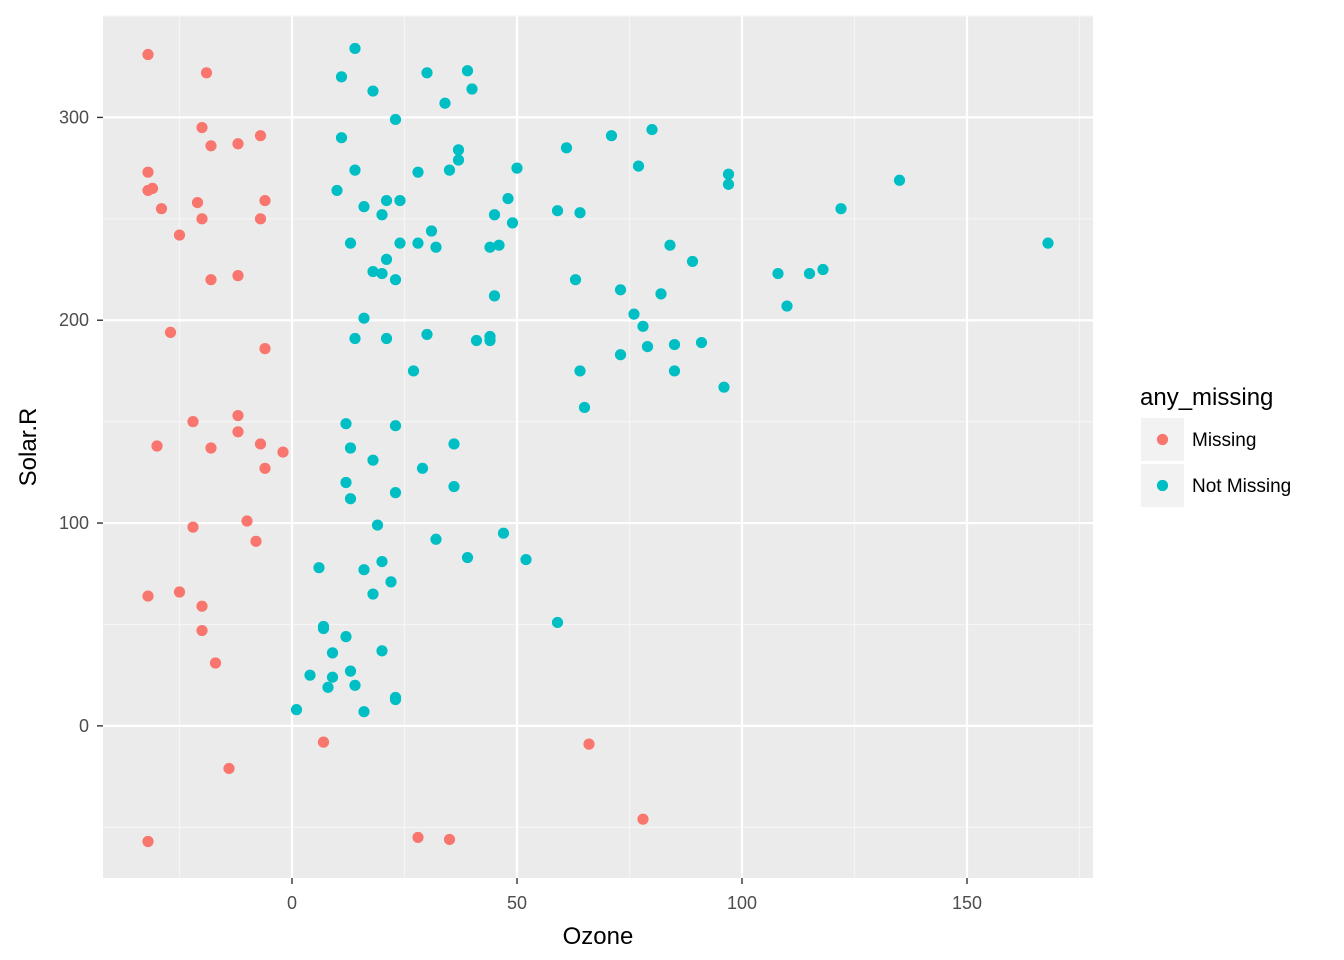 The height and width of the screenshot is (960, 1344). Describe the element at coordinates (598, 936) in the screenshot. I see `x-axis-title: Ozone` at that location.